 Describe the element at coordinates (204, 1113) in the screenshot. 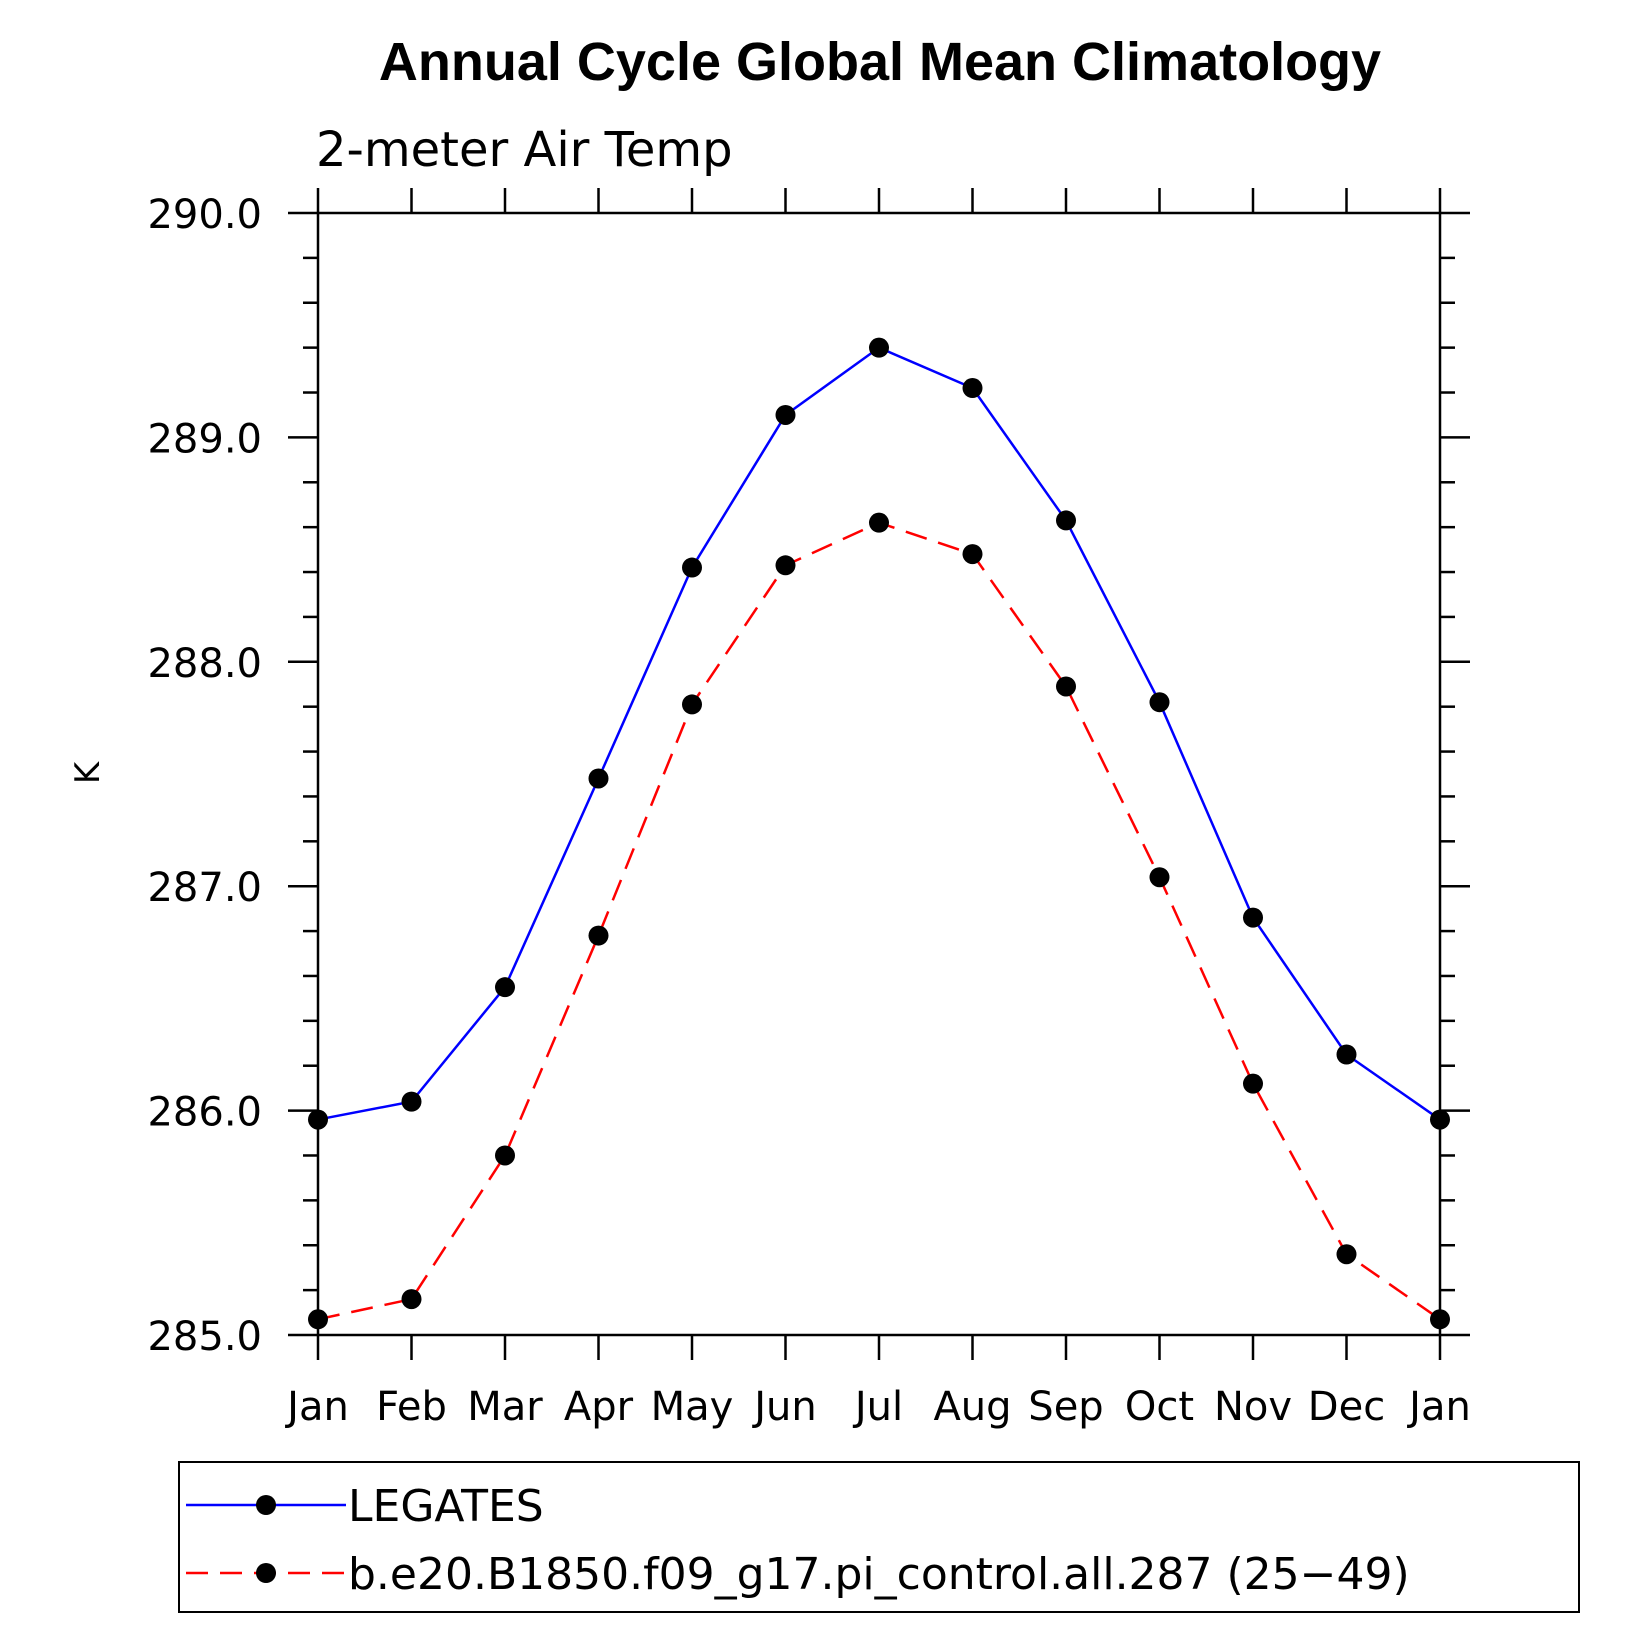

I see `y-tick-label: 286.0` at that location.